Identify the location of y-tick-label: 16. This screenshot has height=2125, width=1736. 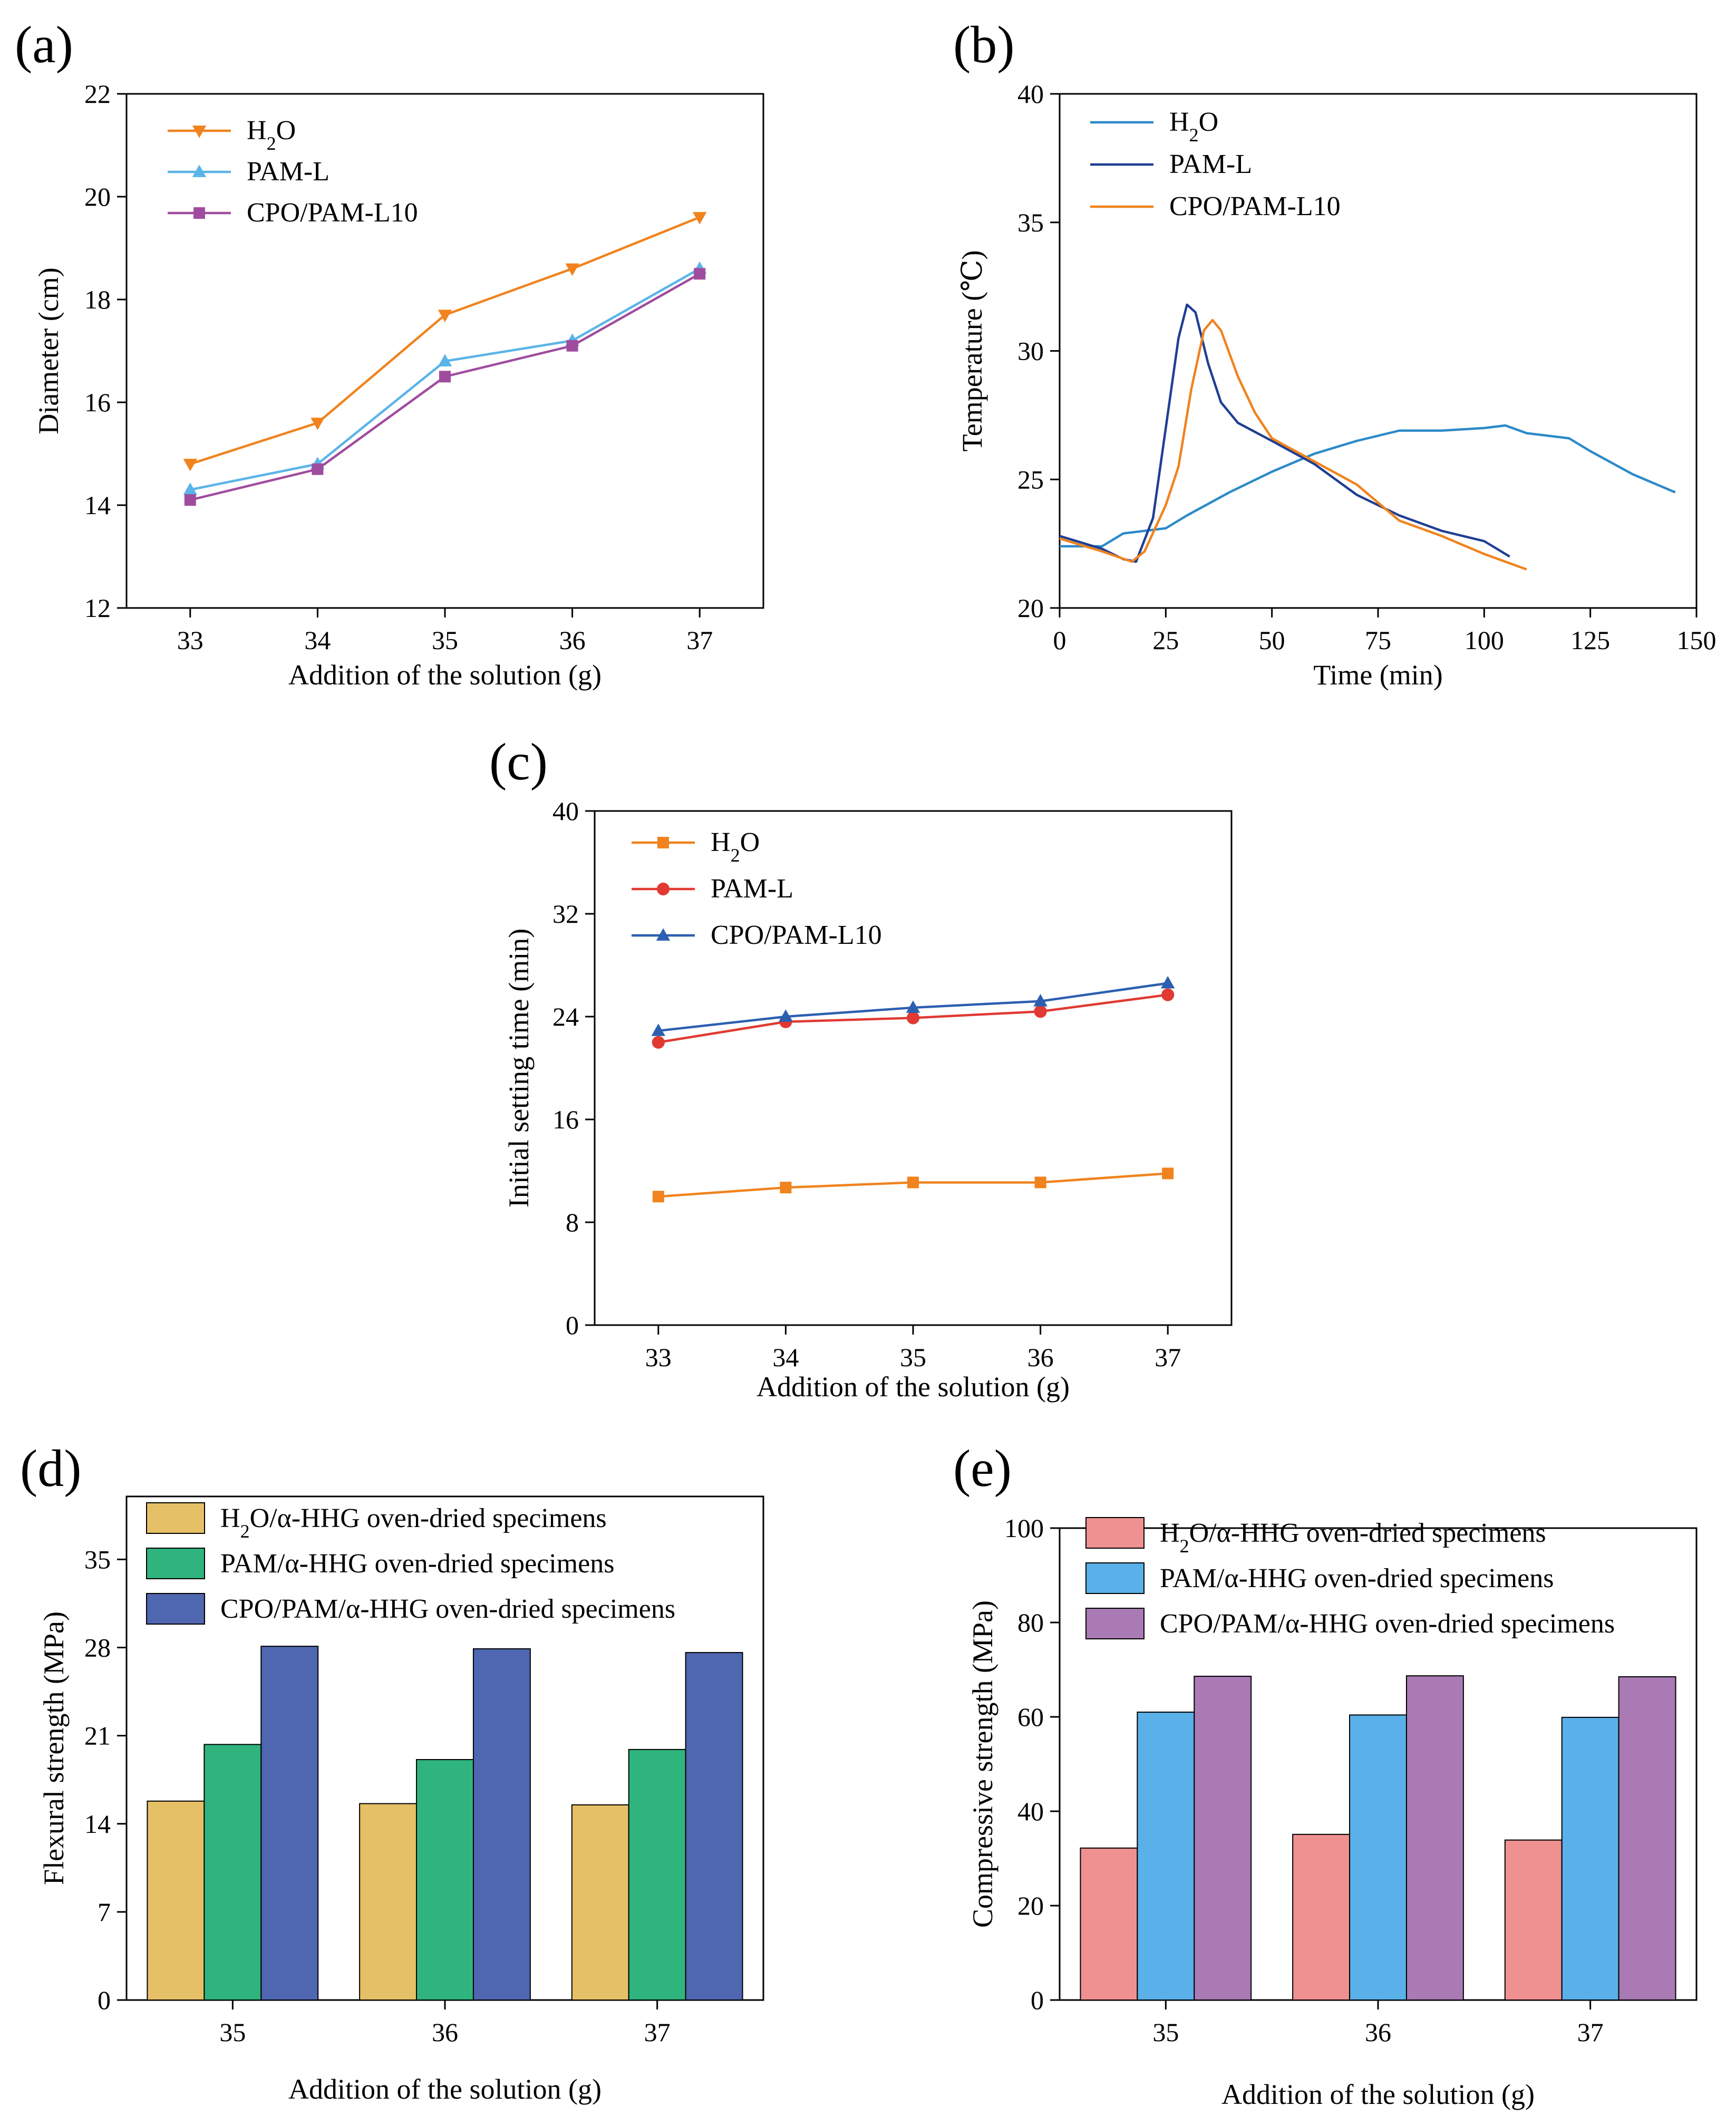
(565, 1119).